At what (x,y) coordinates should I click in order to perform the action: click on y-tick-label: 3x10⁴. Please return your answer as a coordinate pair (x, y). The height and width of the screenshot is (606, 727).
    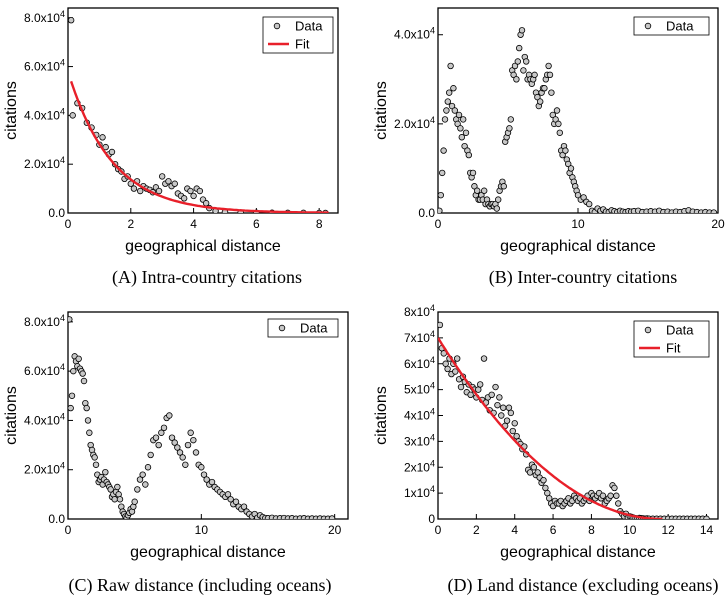
    Looking at the image, I should click on (419, 440).